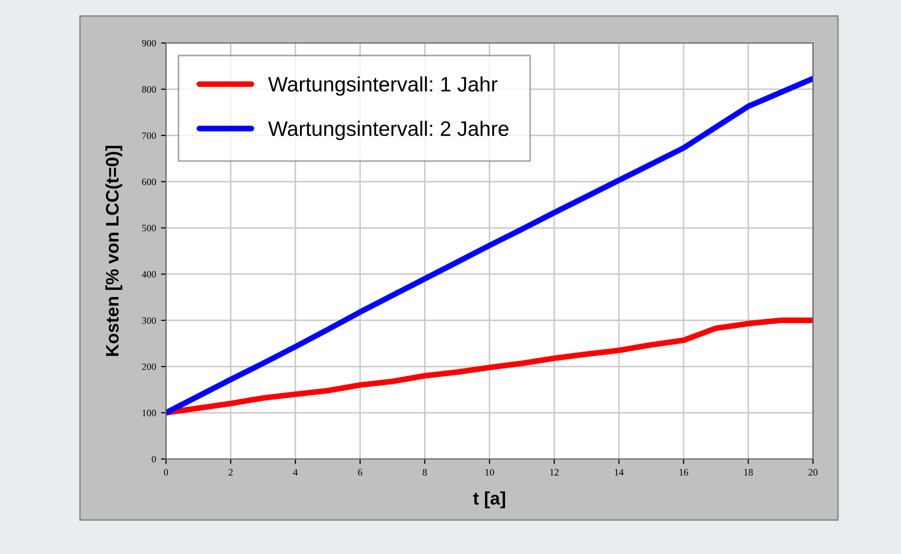 The width and height of the screenshot is (901, 554). Describe the element at coordinates (619, 472) in the screenshot. I see `x-tick-label: 14` at that location.